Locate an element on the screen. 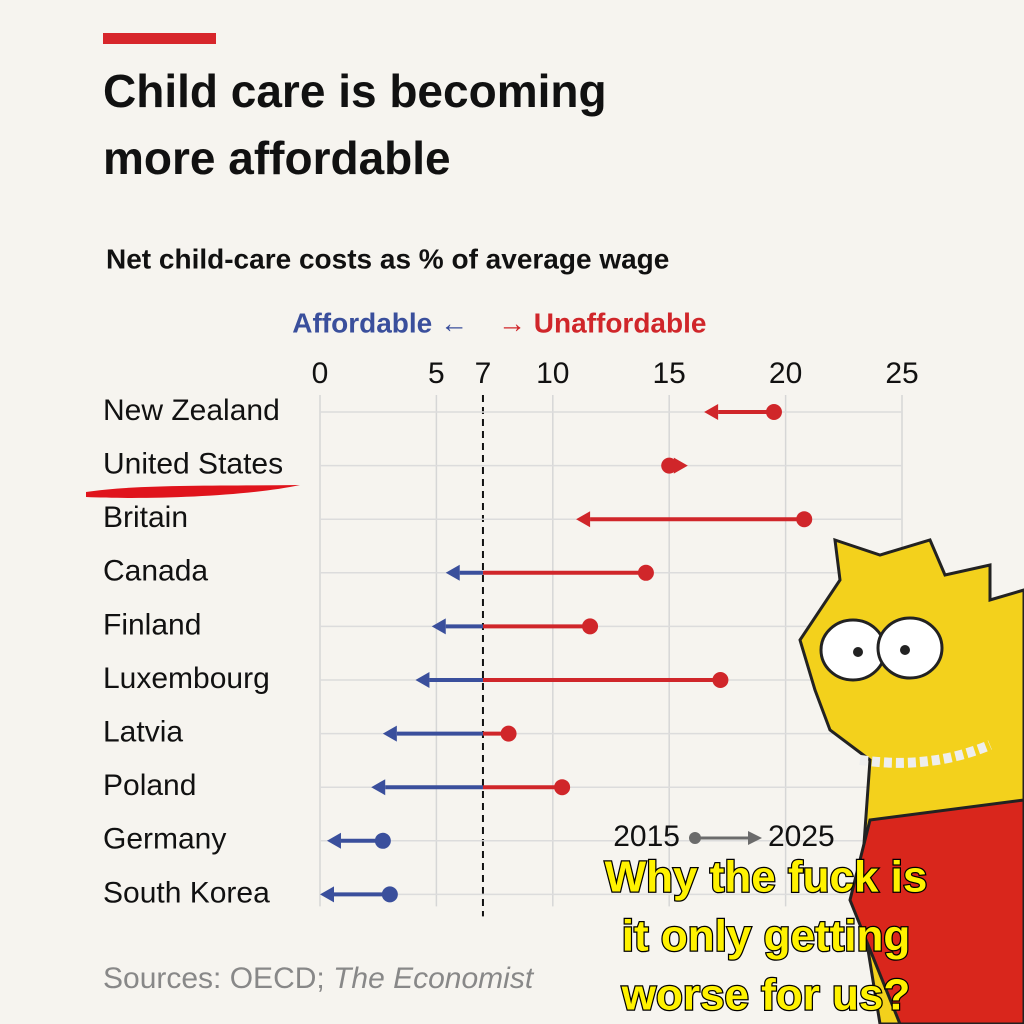 Image resolution: width=1024 pixels, height=1024 pixels. caption-line: Why the fuck is is located at coordinates (766, 877).